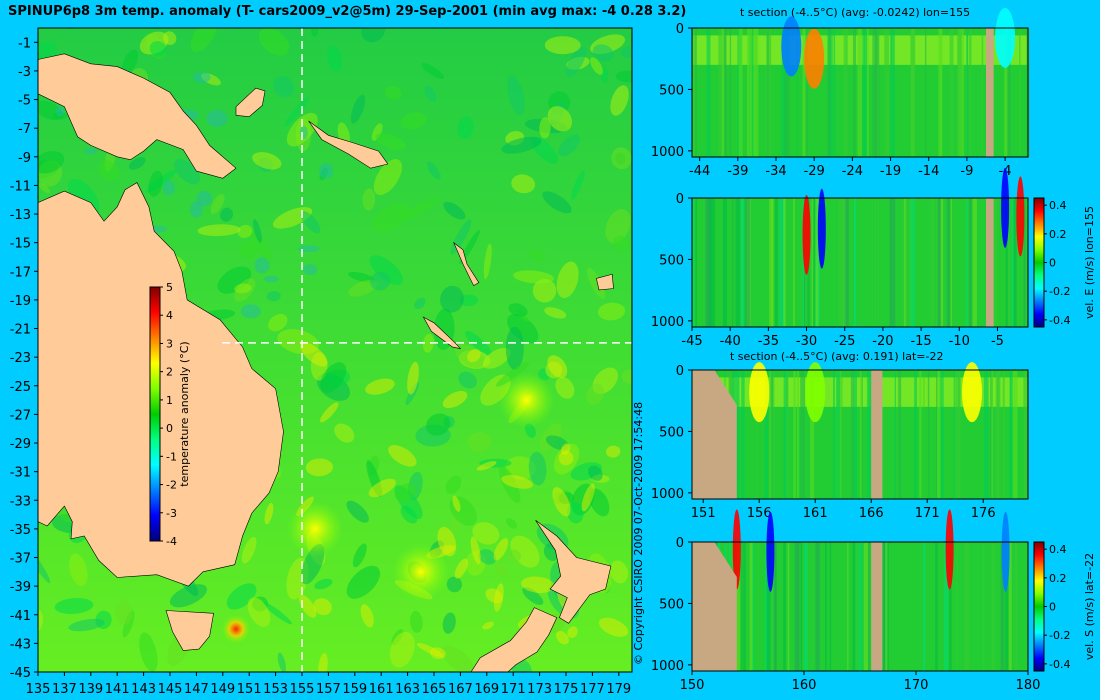 This screenshot has height=700, width=1100. What do you see at coordinates (1058, 234) in the screenshot?
I see `vel-e-lon155-colorbar-tick-label: 0.2` at bounding box center [1058, 234].